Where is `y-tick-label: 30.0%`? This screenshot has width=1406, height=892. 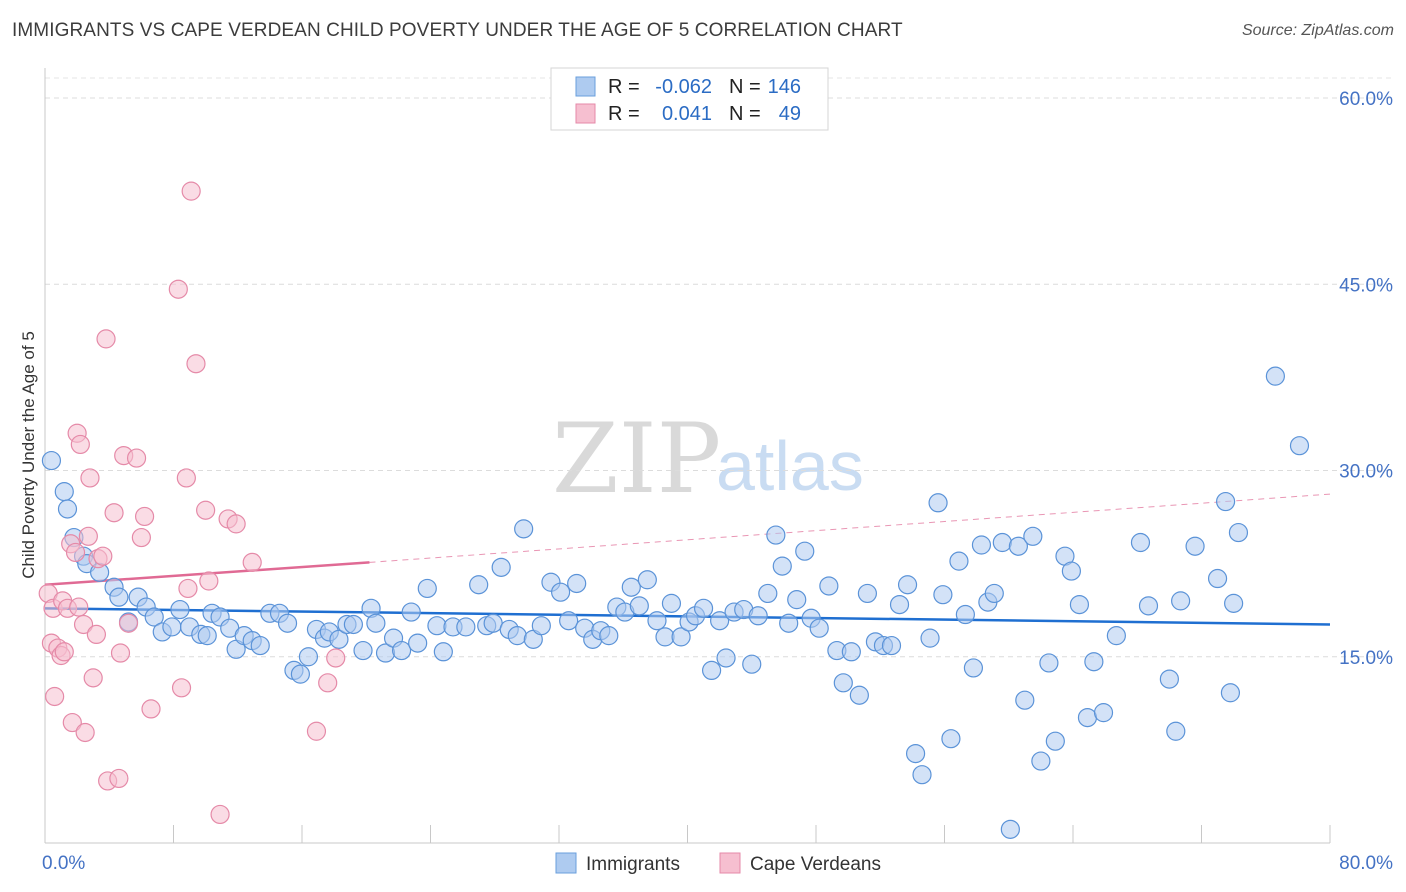
y-tick-label: 30.0% is located at coordinates (1366, 472).